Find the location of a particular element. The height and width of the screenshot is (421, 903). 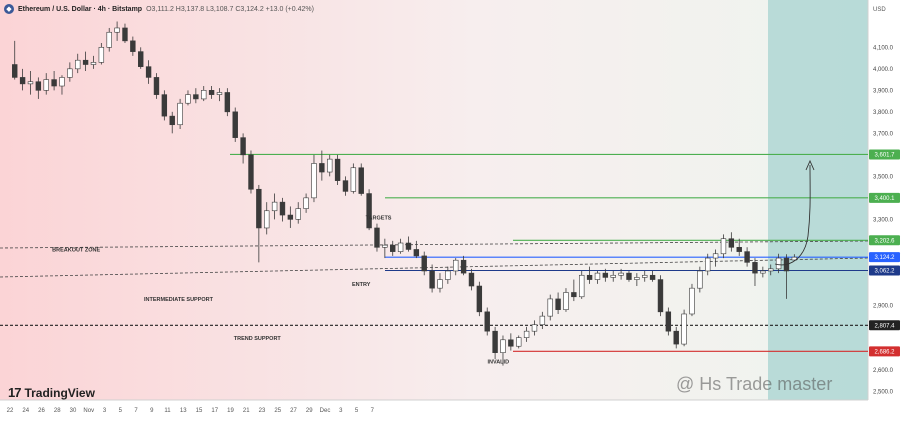

time-tick-label: 26 is located at coordinates (41, 411).